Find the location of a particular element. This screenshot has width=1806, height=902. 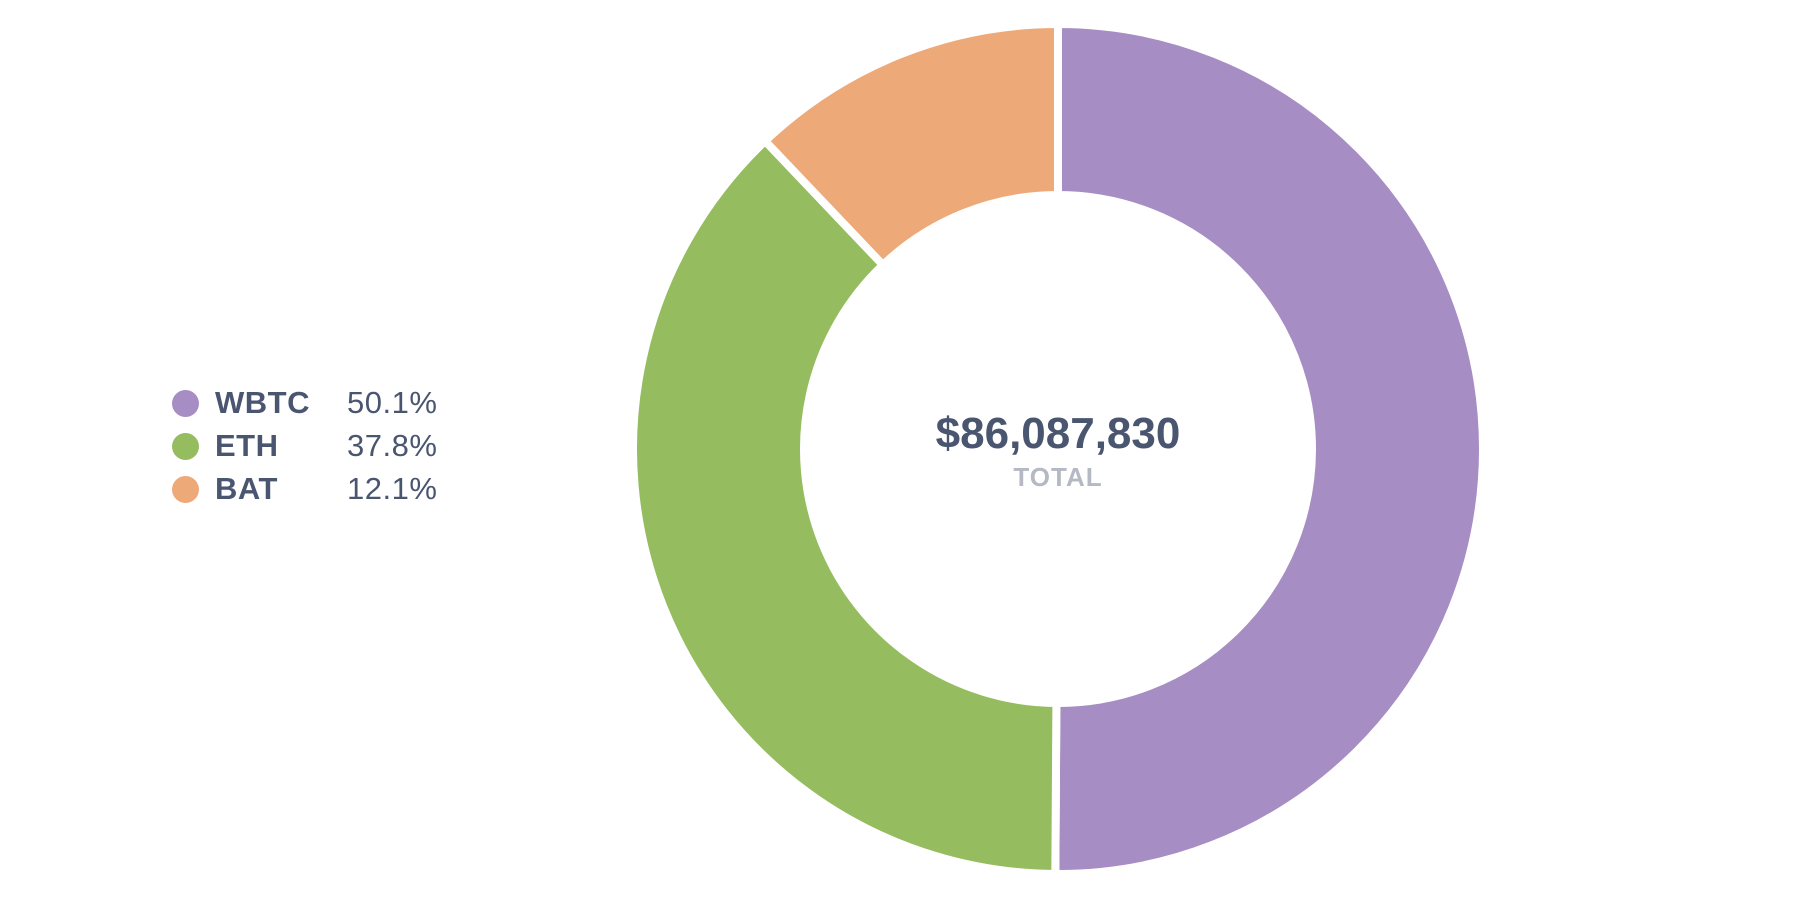

legend-item-eth: ETH 37.8% is located at coordinates (305, 445).